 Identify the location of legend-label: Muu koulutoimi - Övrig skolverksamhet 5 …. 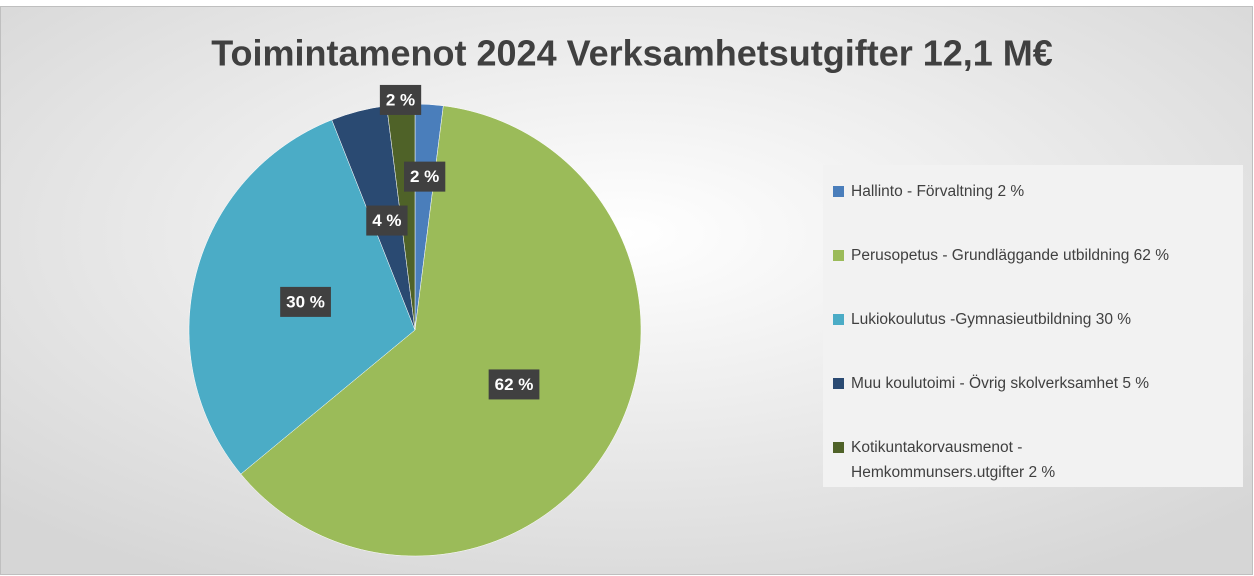
(1000, 383).